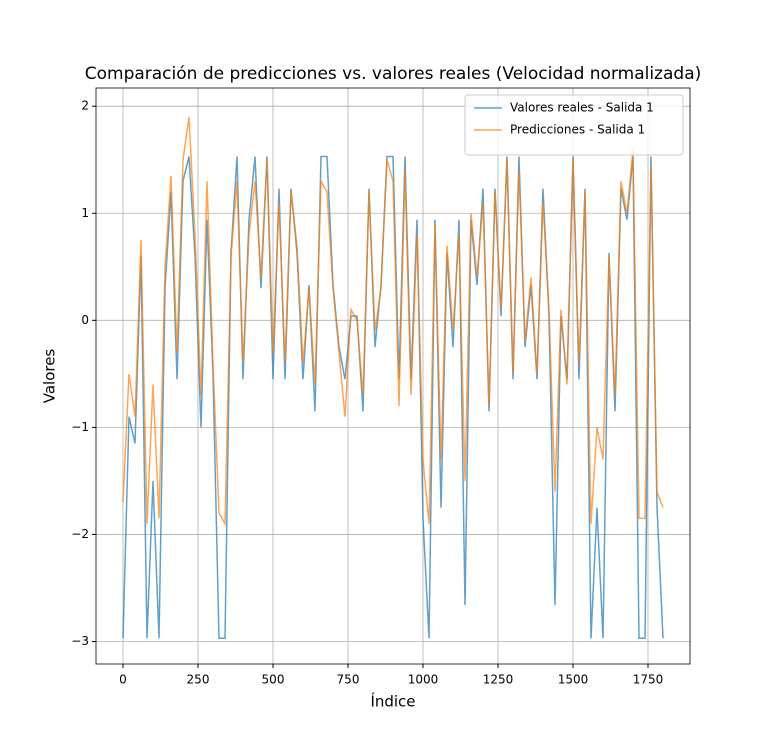 The image size is (766, 750). I want to click on y-tick-label: 2, so click(85, 106).